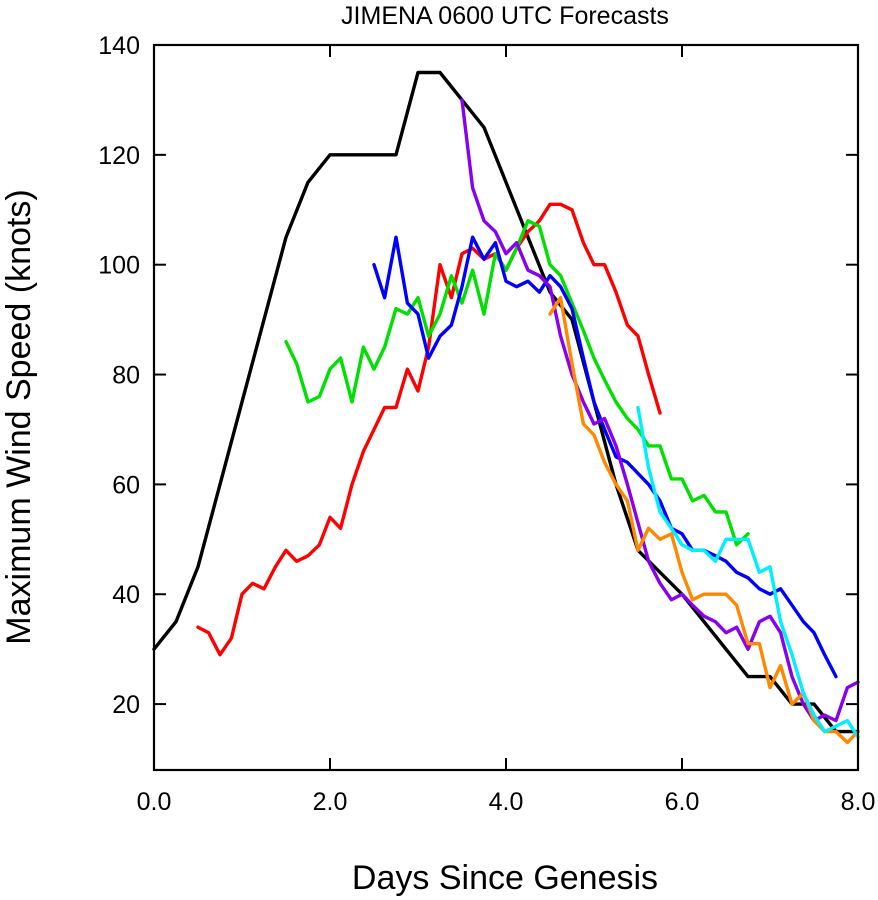 This screenshot has height=900, width=878. Describe the element at coordinates (119, 46) in the screenshot. I see `y-tick-label: 140` at that location.